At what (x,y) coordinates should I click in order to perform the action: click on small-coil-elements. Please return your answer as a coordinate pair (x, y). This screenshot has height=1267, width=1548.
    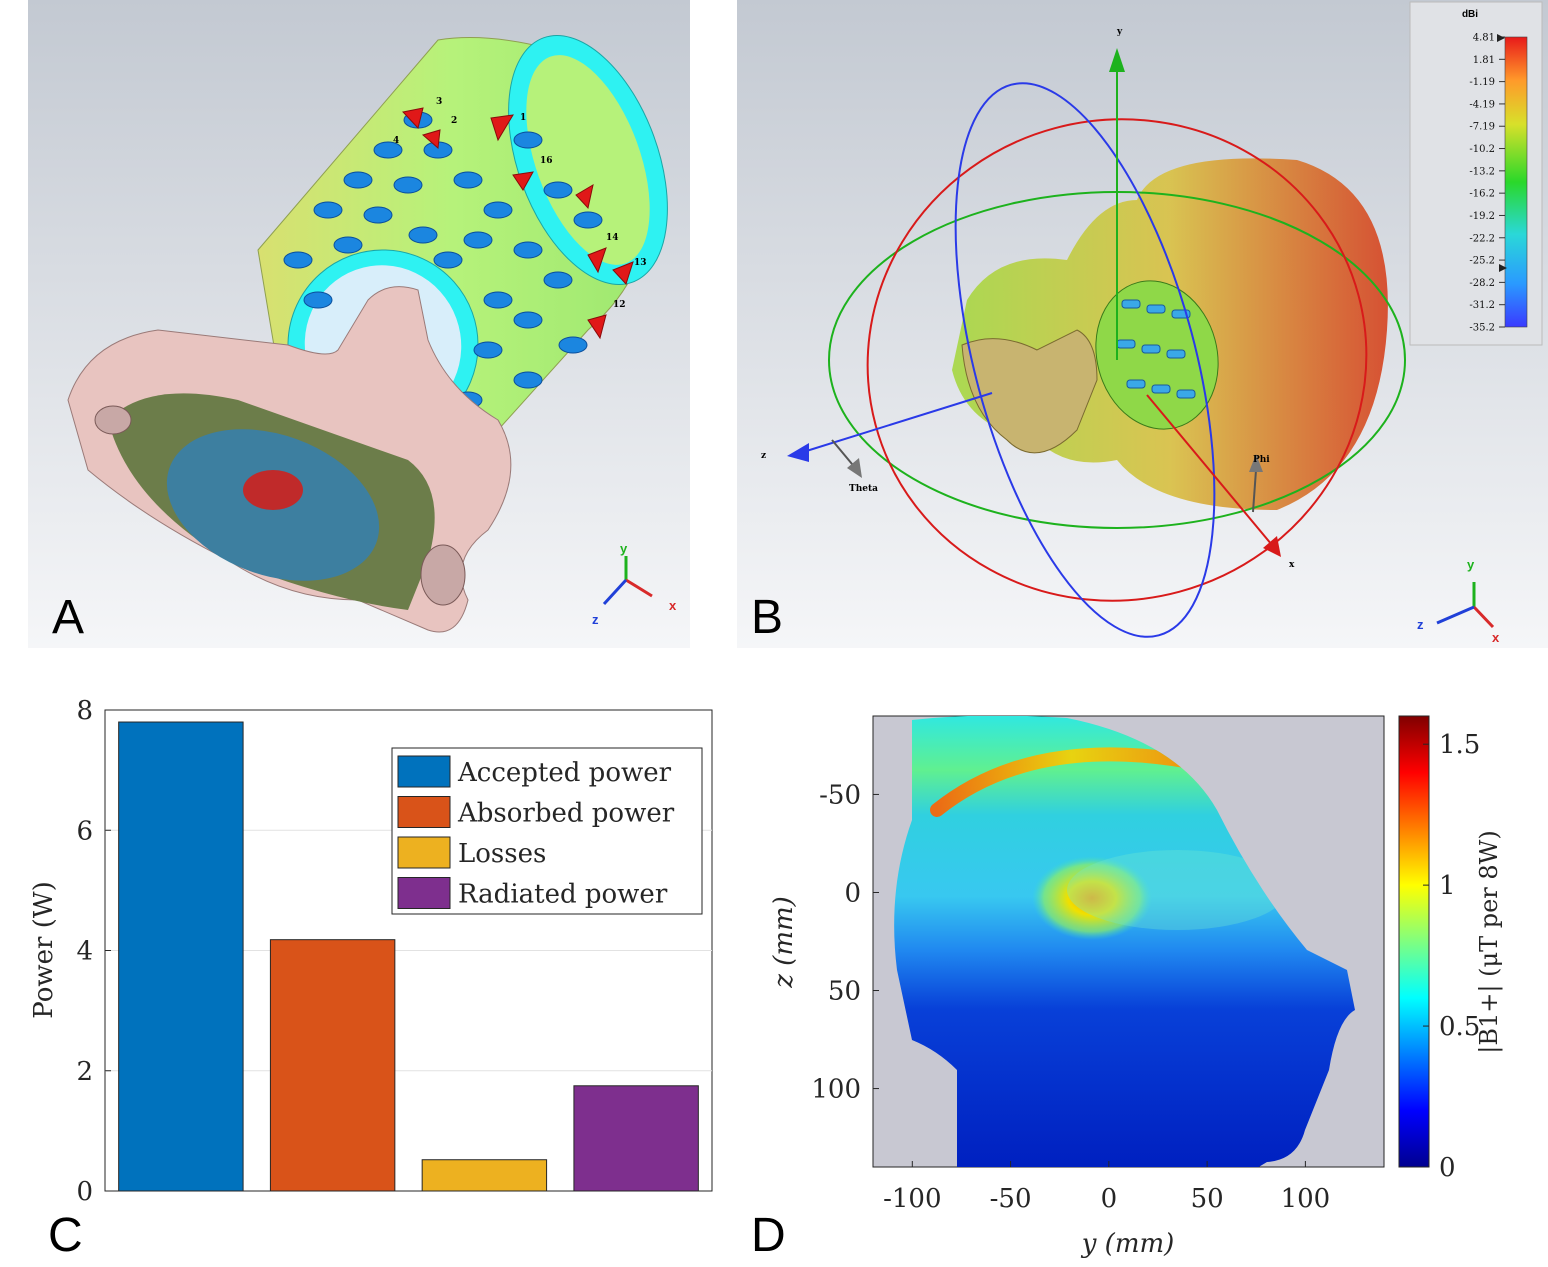
    Looking at the image, I should click on (1156, 349).